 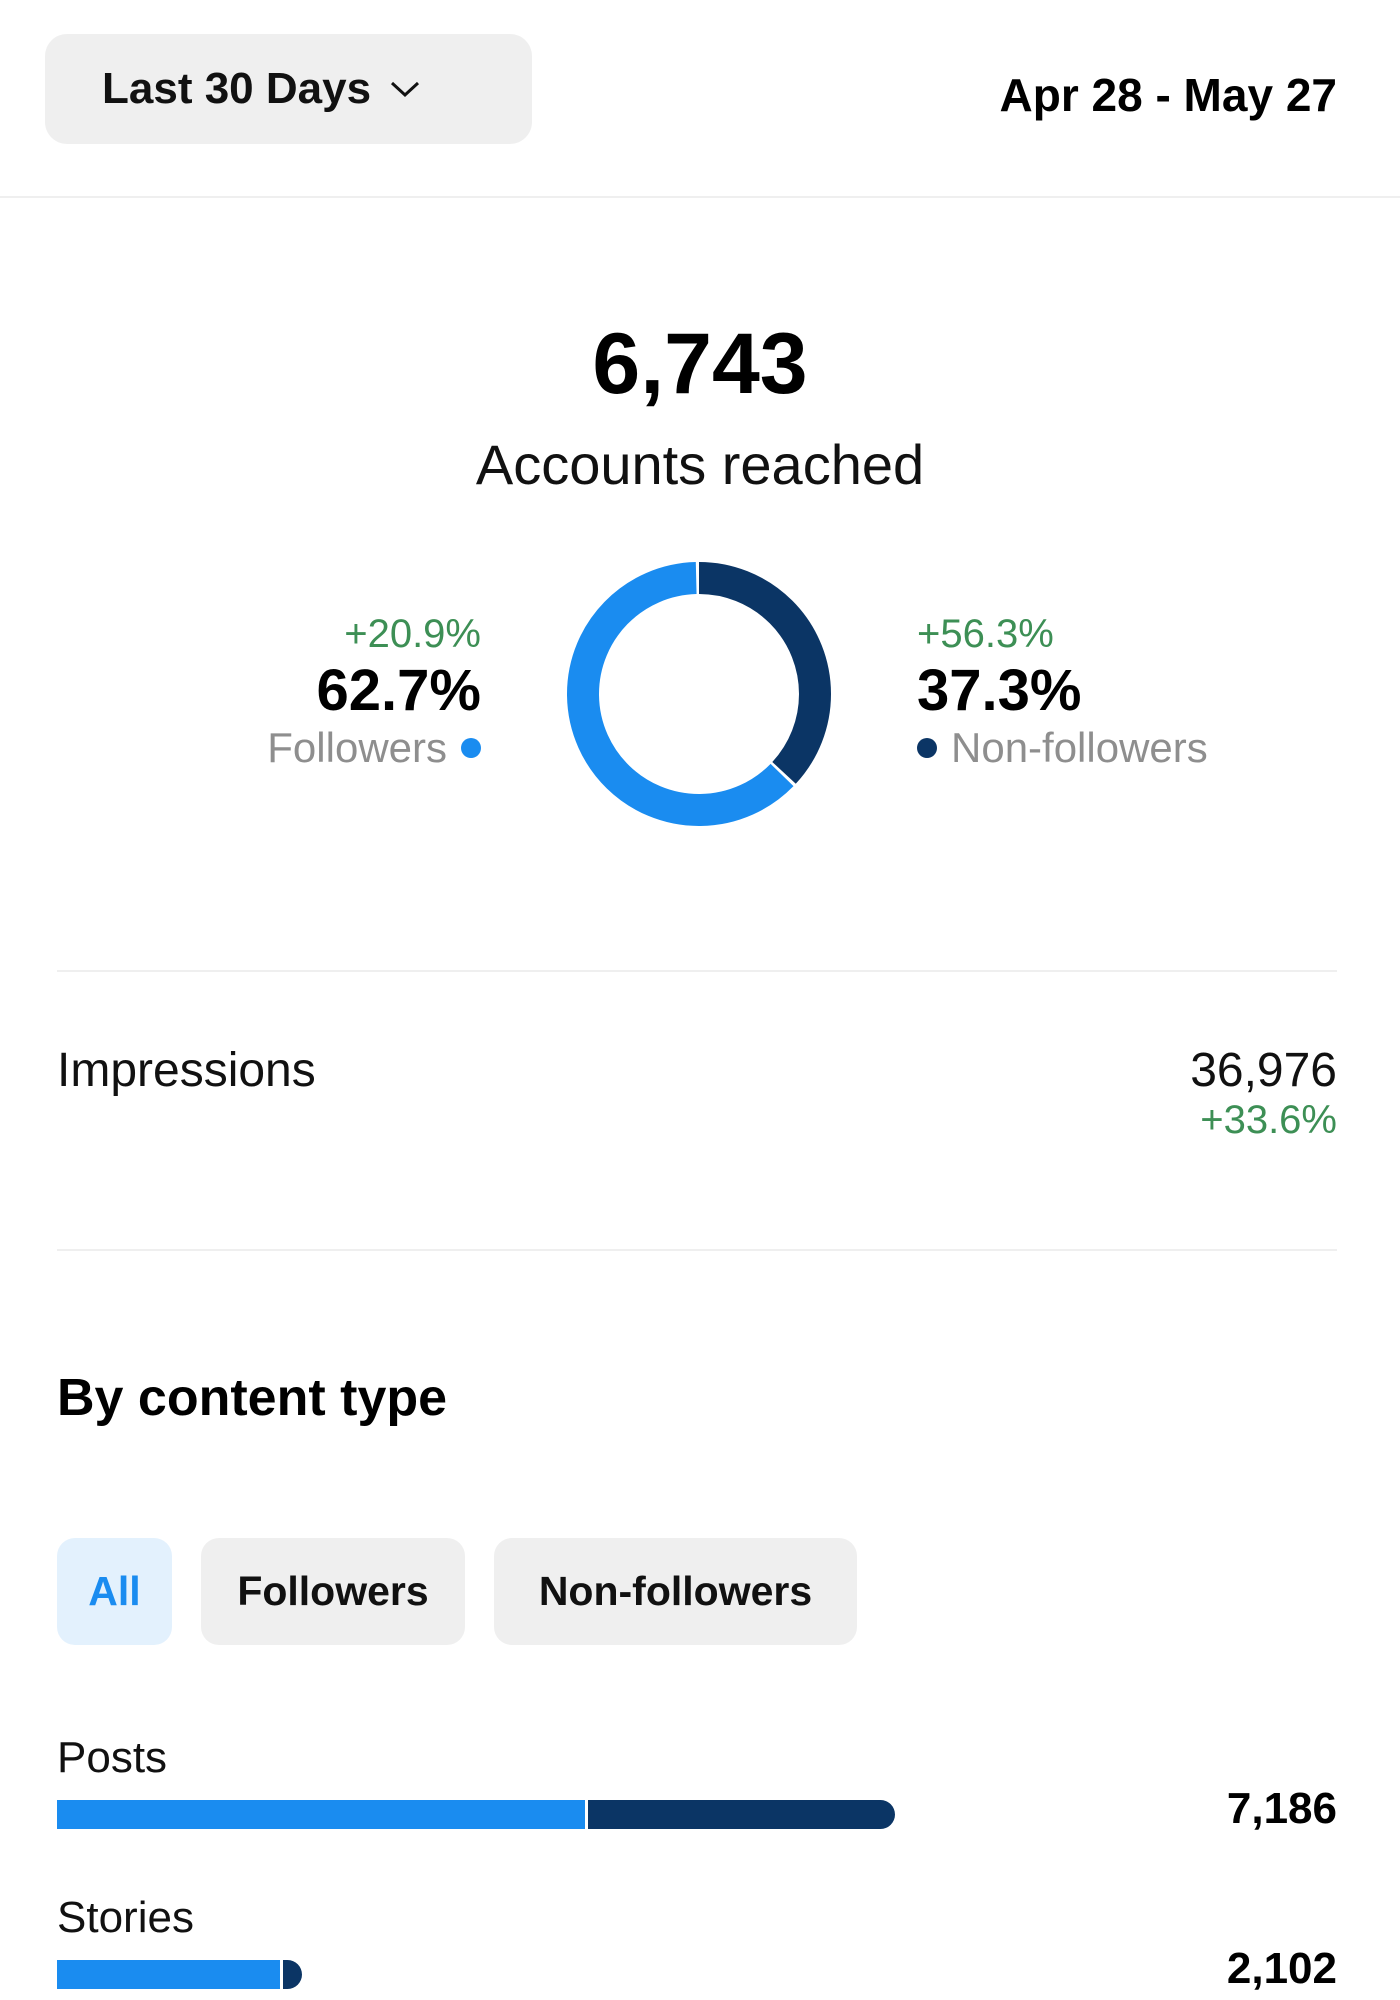 I want to click on reach-donut-chart, so click(x=699, y=694).